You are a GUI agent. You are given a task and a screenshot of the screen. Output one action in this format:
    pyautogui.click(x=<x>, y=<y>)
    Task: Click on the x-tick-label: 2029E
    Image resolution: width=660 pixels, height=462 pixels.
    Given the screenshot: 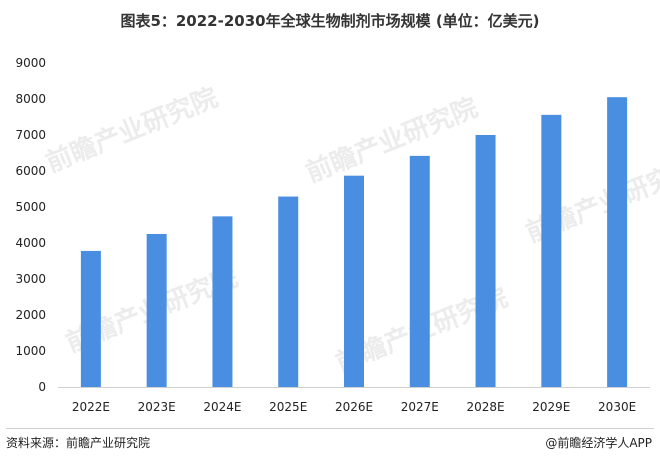 What is the action you would take?
    pyautogui.click(x=551, y=407)
    